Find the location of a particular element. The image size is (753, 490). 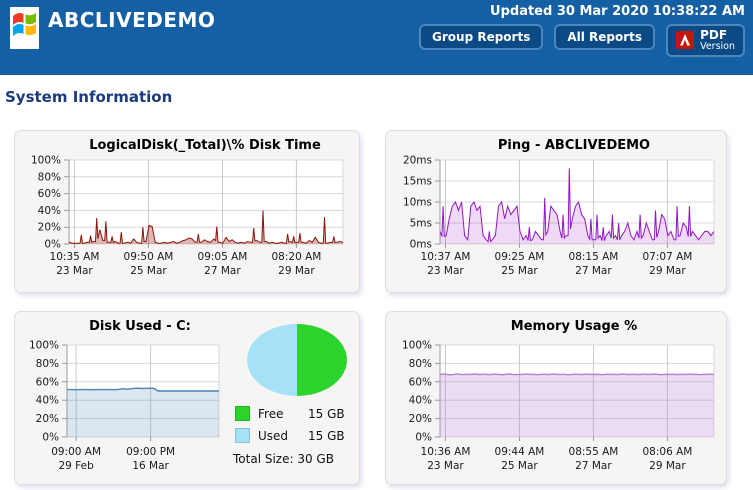

chart-title-disk-time: LogicalDisk(_Total)\% Disk Time is located at coordinates (205, 145).